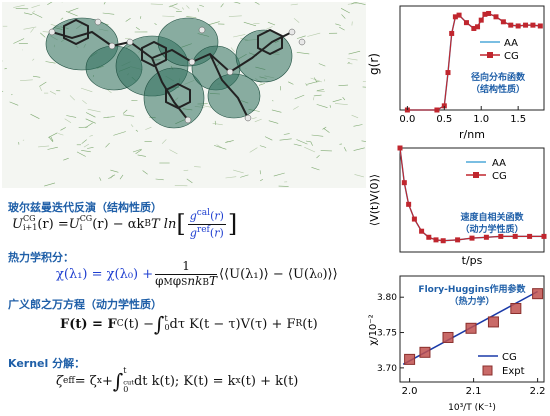 This screenshot has width=550, height=416. I want to click on atoms, so click(177, 71).